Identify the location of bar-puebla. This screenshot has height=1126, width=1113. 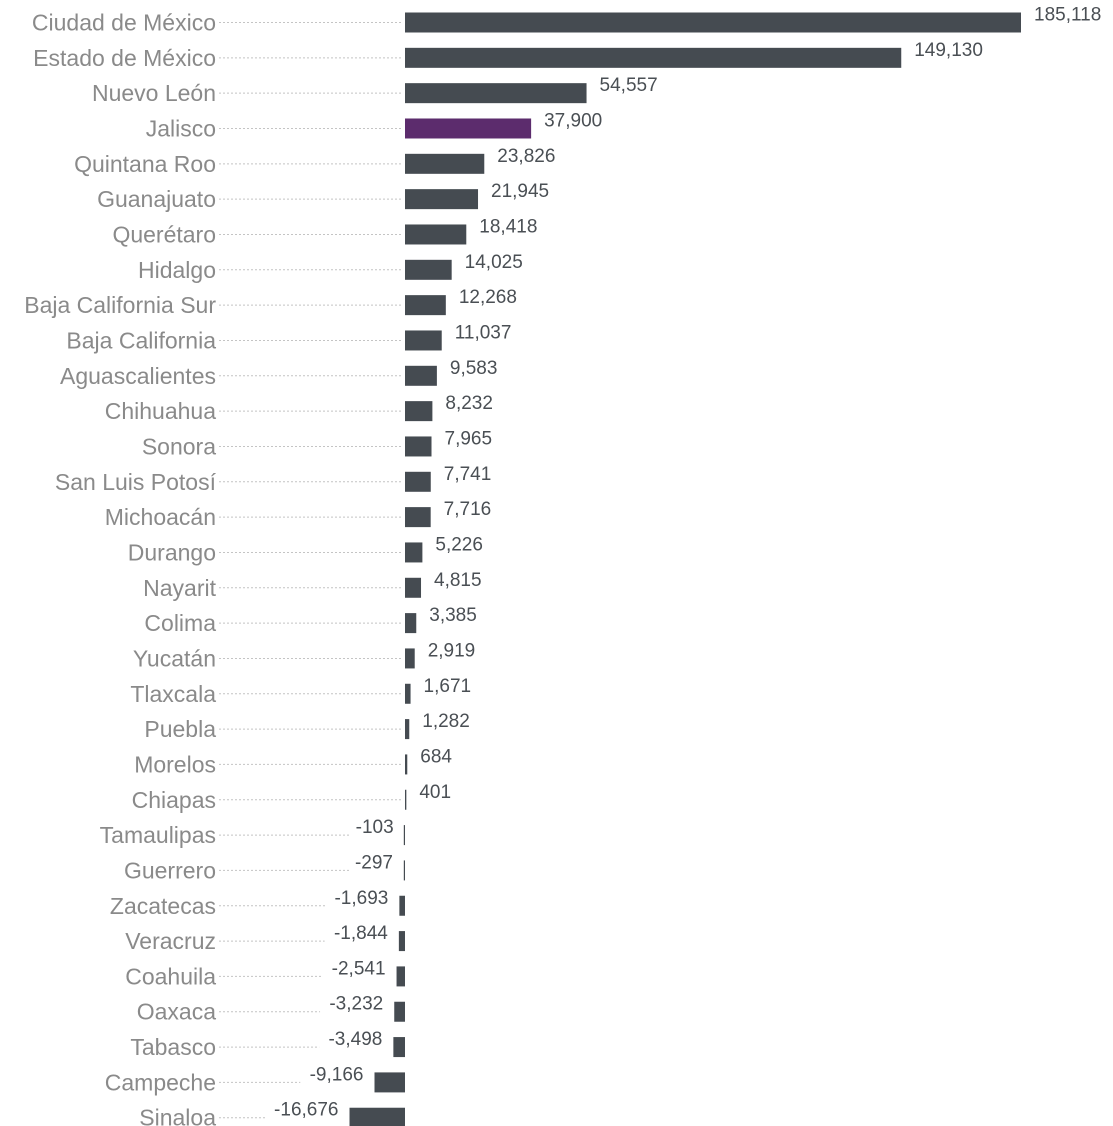
(407, 729).